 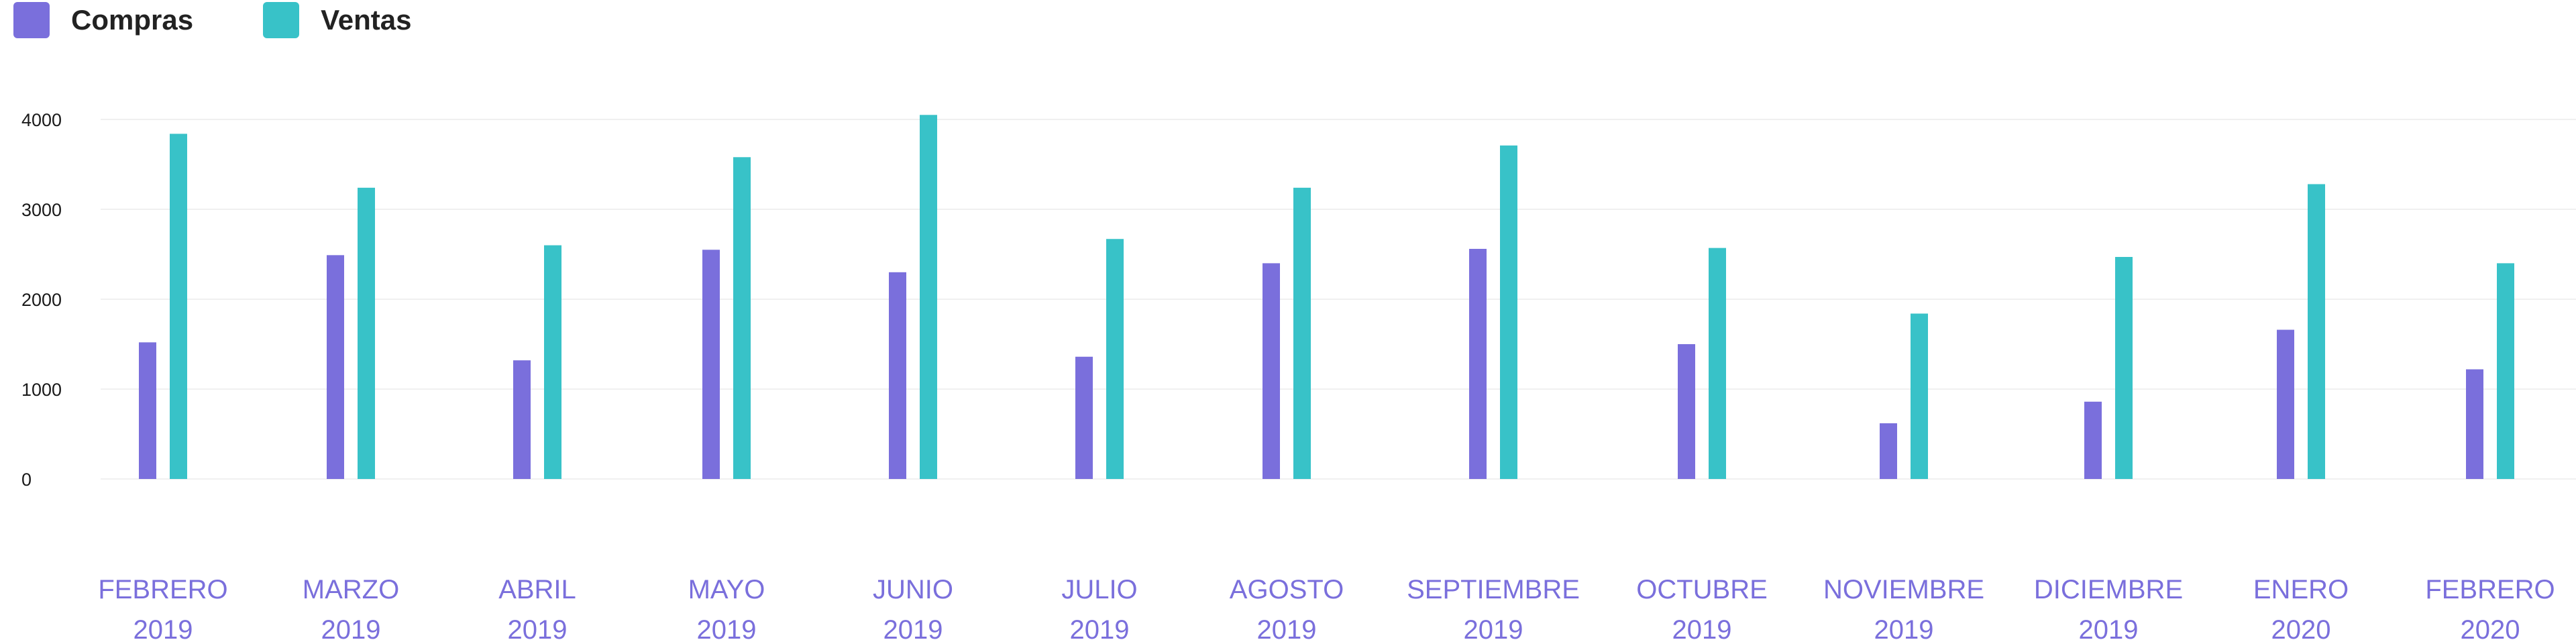 I want to click on legend-item-compras: Compras, so click(x=103, y=20).